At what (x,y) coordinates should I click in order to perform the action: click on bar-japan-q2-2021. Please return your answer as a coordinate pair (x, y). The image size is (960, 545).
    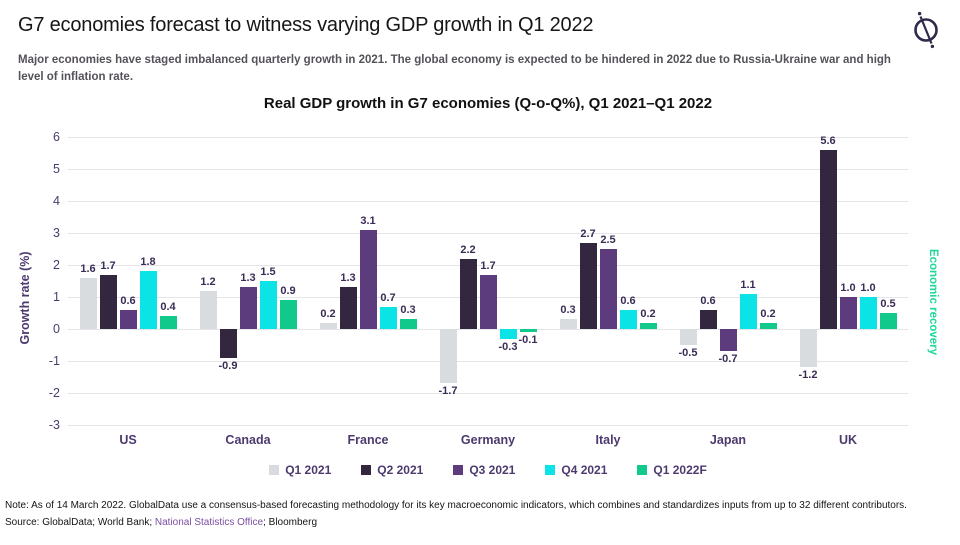
    Looking at the image, I should click on (708, 319).